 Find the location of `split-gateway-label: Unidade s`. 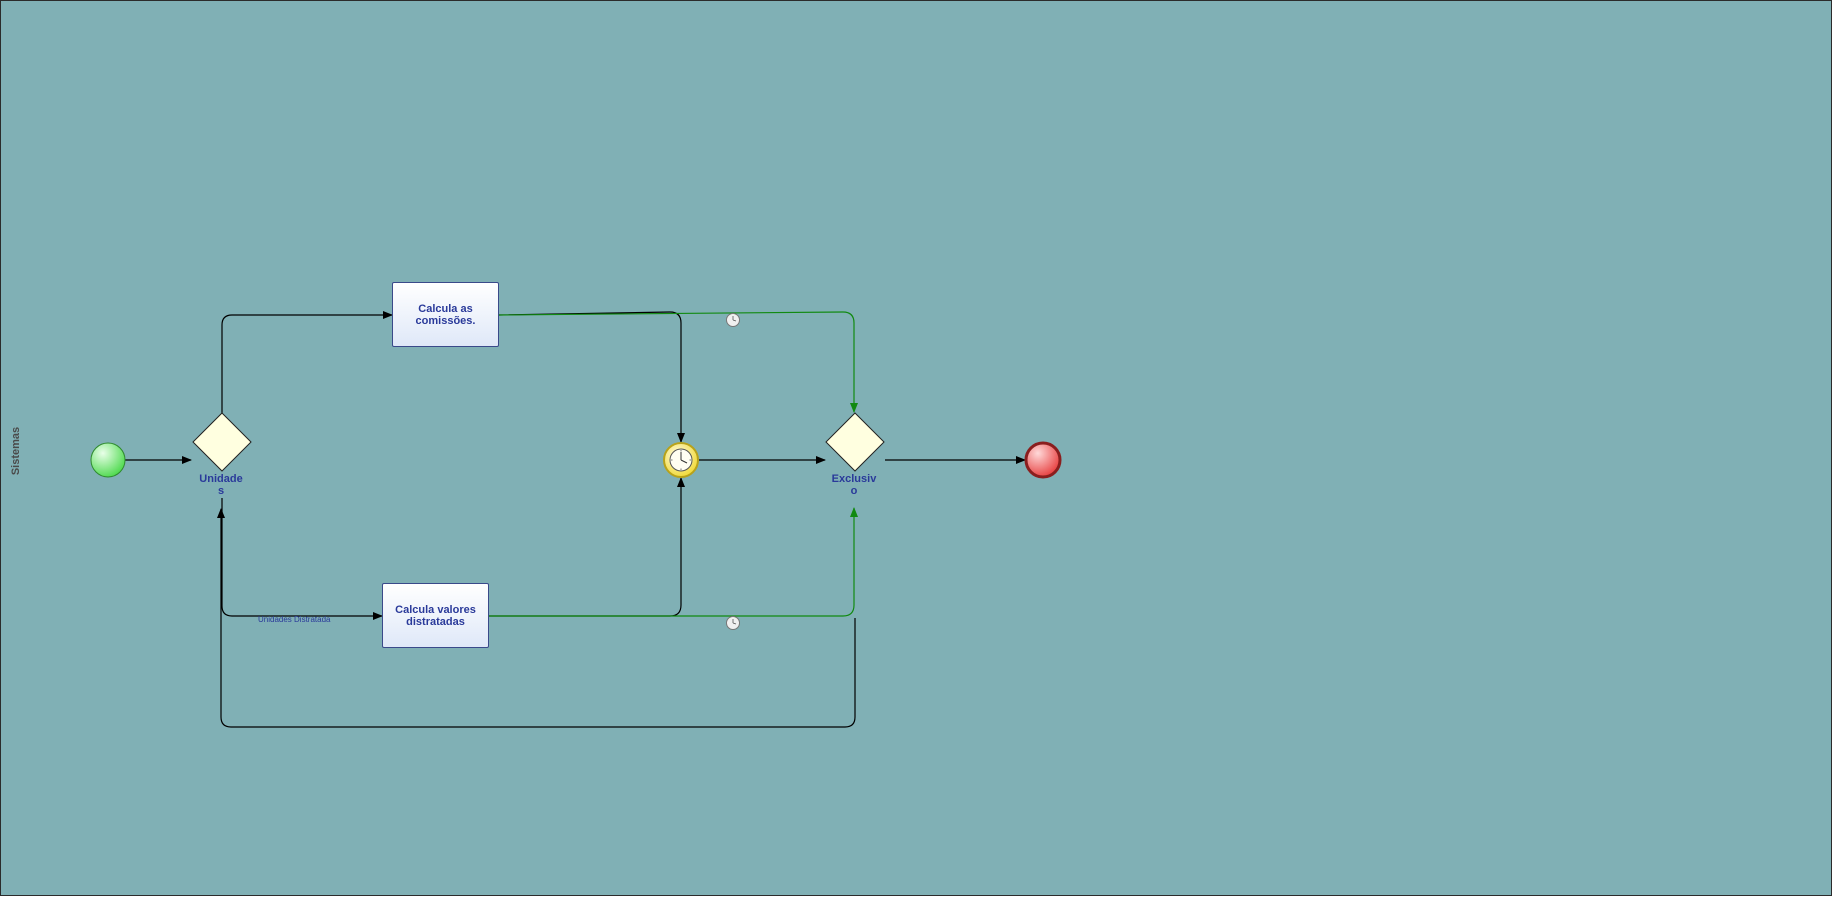

split-gateway-label: Unidade s is located at coordinates (221, 485).